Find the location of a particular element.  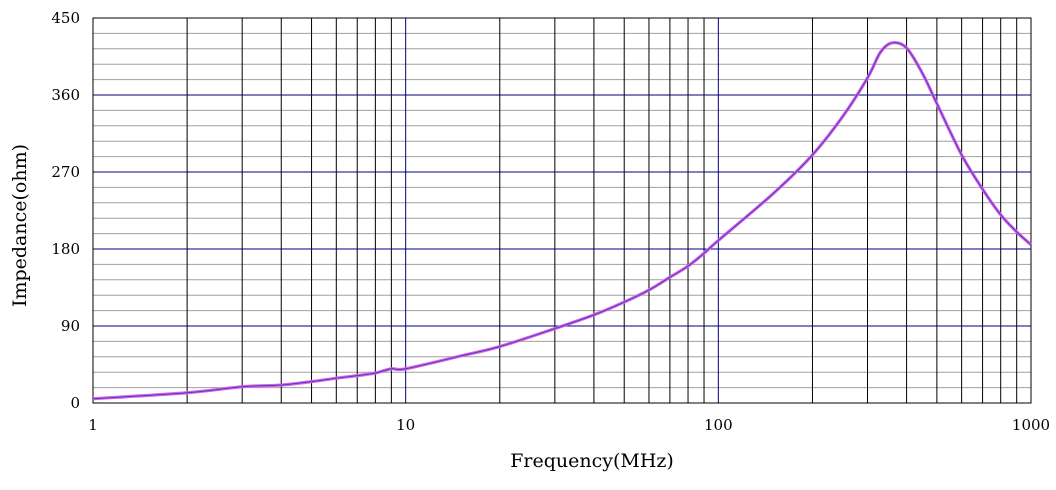

y-tick-label: 270 is located at coordinates (65, 172).